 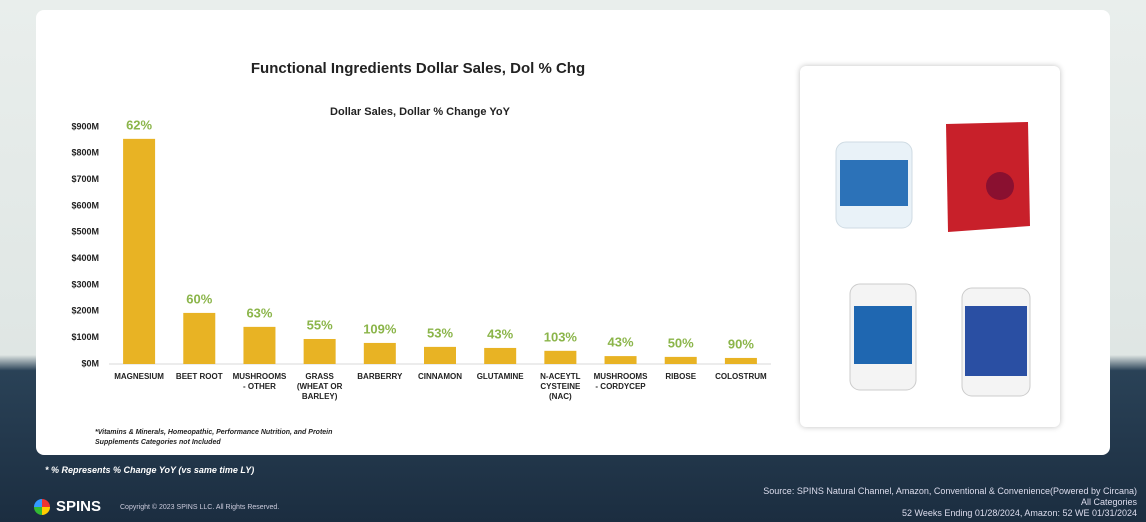 I want to click on data-label: 62%, so click(x=139, y=124).